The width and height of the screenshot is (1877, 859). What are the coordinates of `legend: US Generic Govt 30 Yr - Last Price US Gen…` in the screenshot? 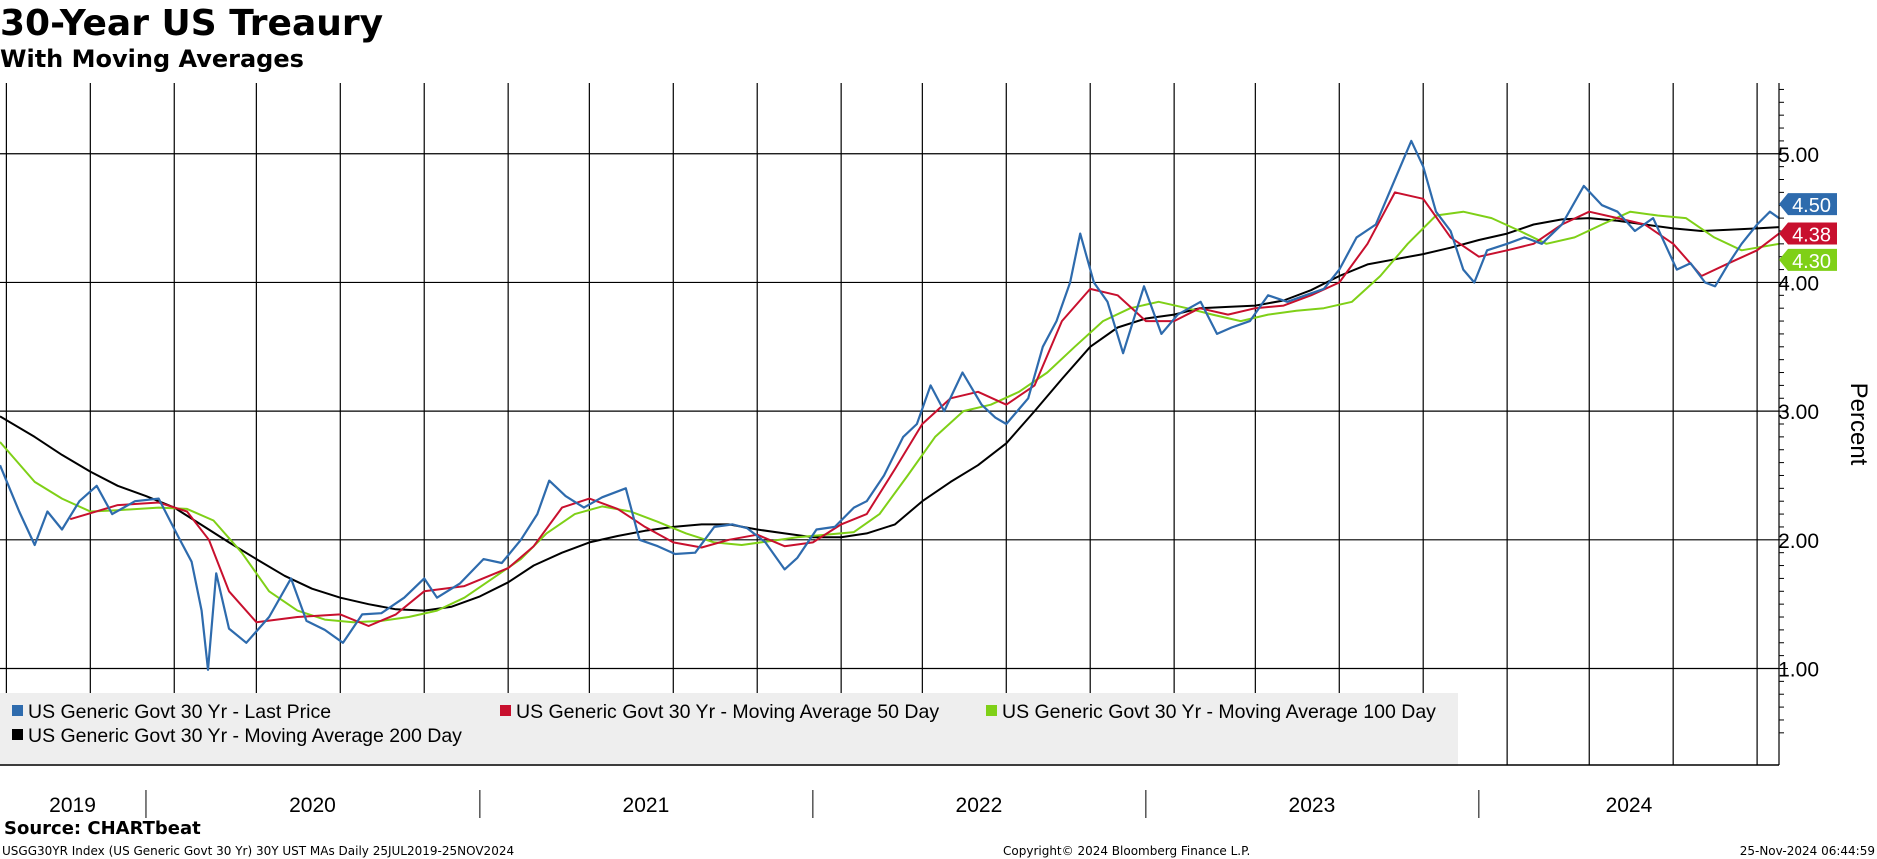 It's located at (729, 729).